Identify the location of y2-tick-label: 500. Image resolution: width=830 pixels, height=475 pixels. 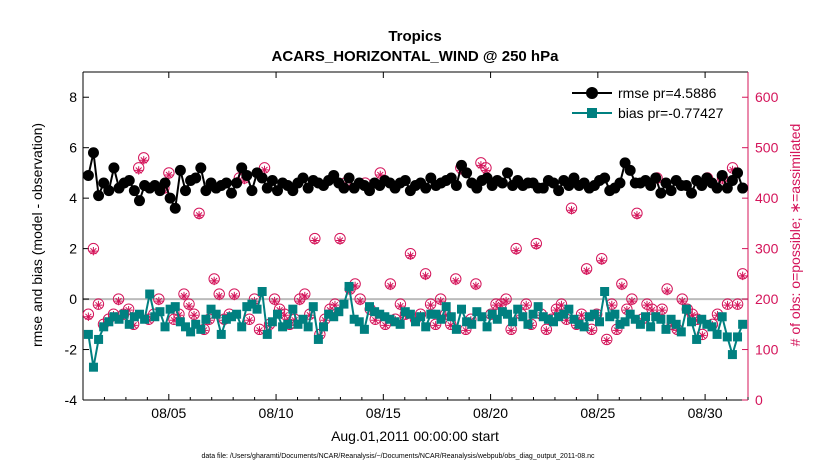
(767, 148).